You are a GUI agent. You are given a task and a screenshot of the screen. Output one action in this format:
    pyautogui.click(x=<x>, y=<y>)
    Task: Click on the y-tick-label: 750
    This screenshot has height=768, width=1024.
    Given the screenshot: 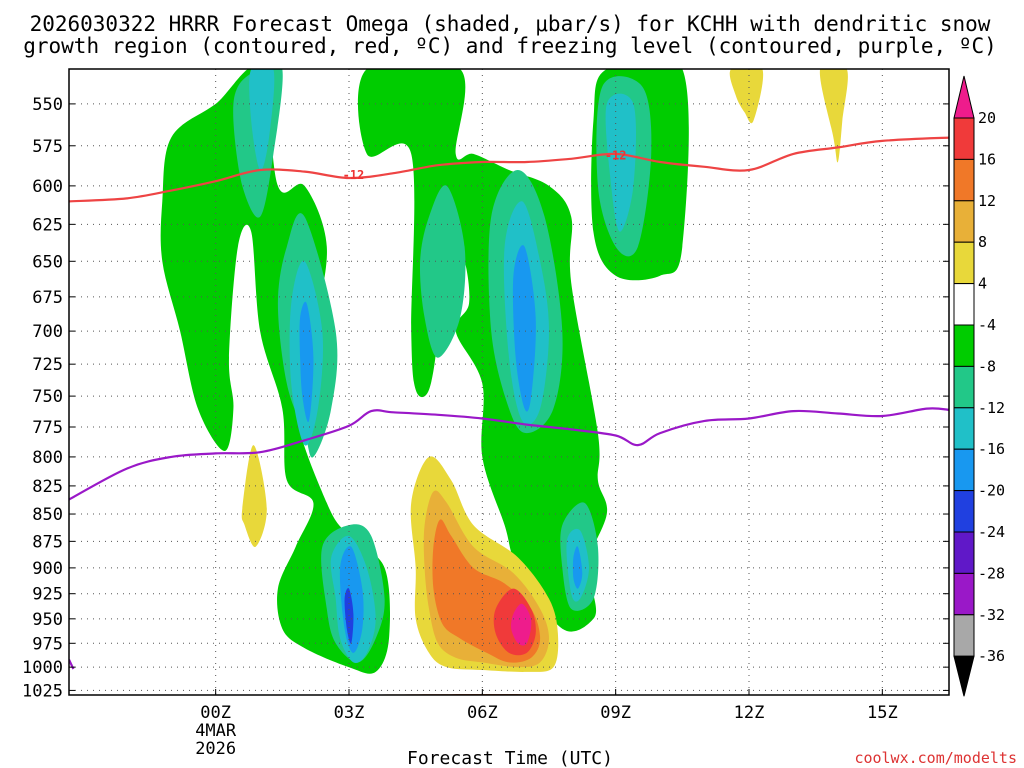 What is the action you would take?
    pyautogui.click(x=47, y=397)
    